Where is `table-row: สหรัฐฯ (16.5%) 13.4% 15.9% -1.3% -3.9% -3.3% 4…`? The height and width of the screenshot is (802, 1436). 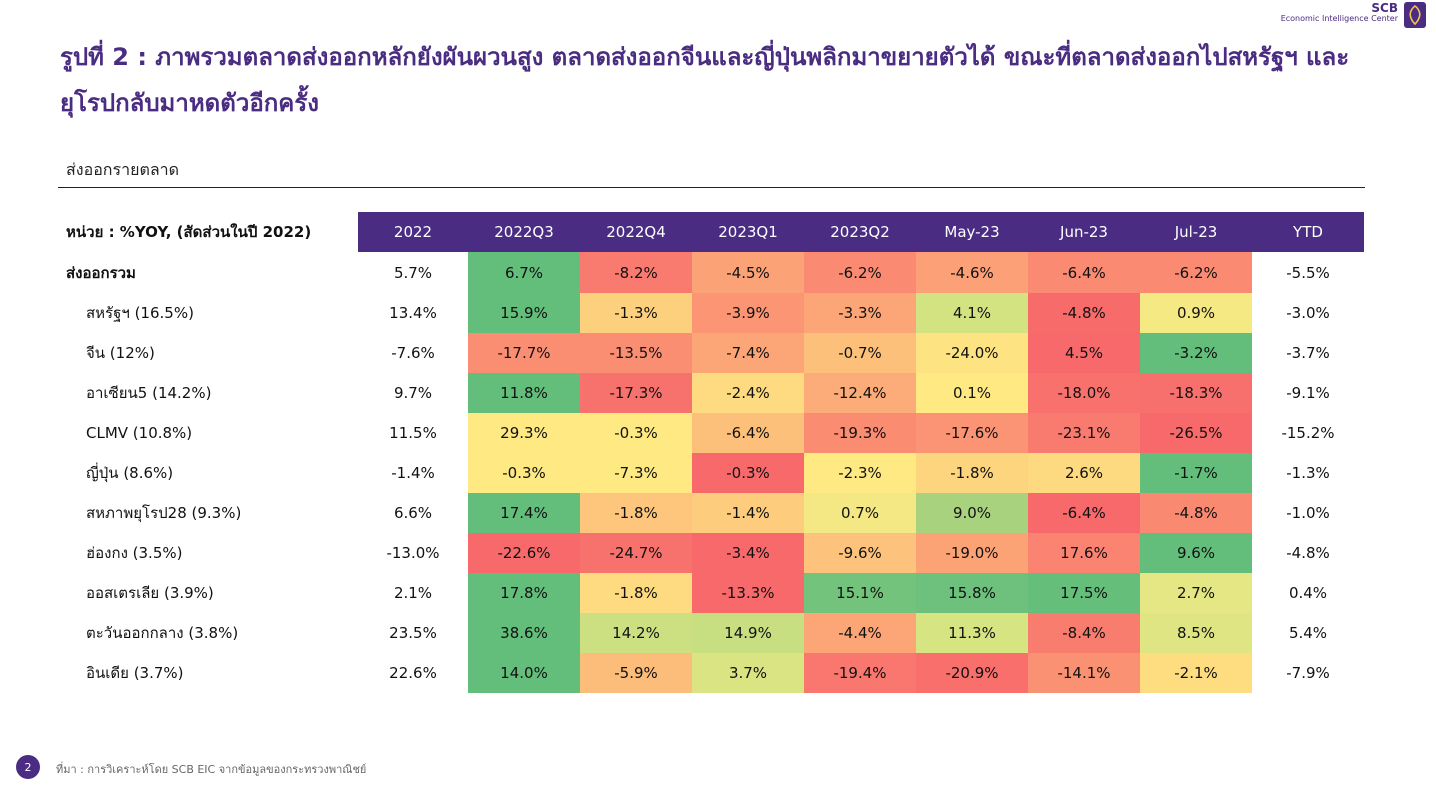
table-row: สหรัฐฯ (16.5%) 13.4% 15.9% -1.3% -3.9% -3.3% 4… is located at coordinates (711, 313).